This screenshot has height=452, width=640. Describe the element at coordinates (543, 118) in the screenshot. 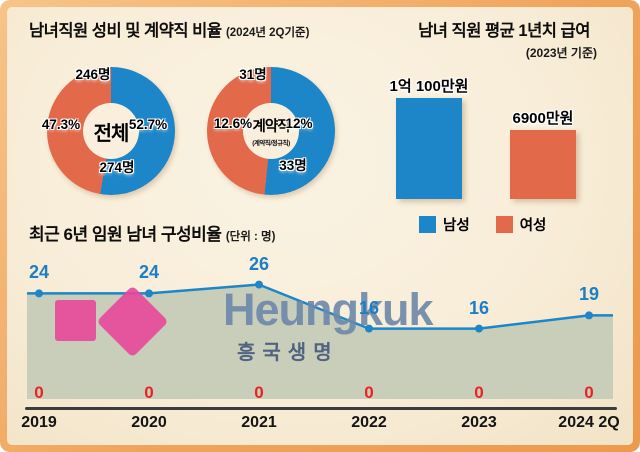

I see `female-salary-label: 6900만원` at that location.